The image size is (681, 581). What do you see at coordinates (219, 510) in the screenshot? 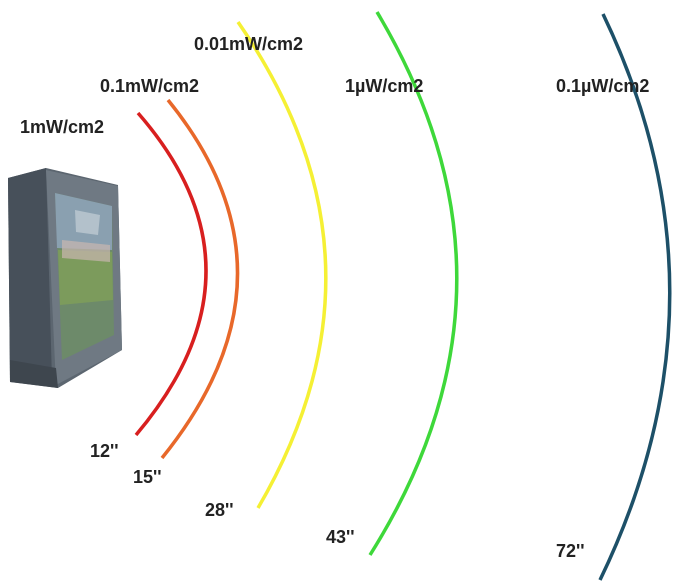
I see `distance-label-28: 28''` at bounding box center [219, 510].